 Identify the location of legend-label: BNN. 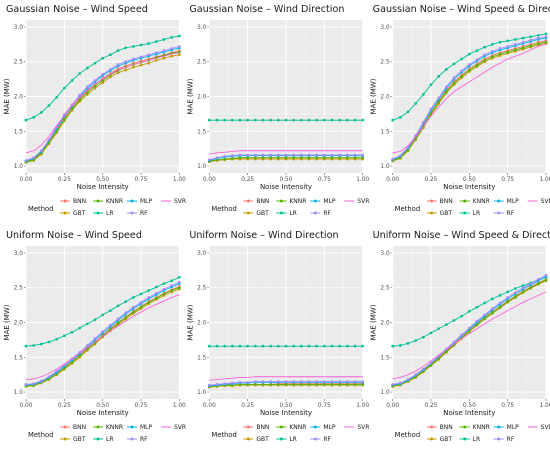
(446, 201).